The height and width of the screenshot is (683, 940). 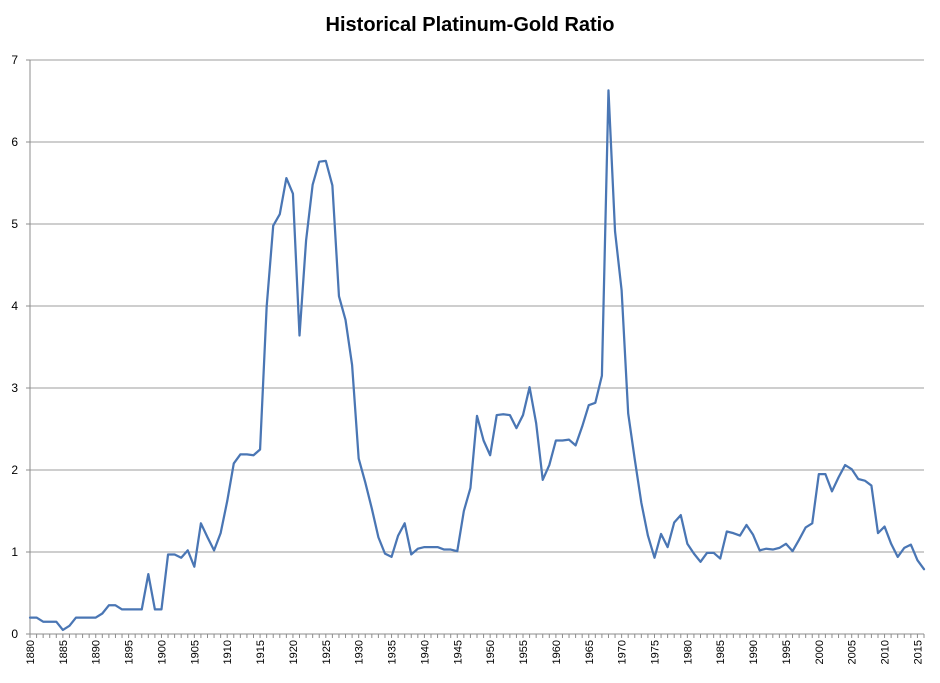 I want to click on y-tick-labels: 0 1 2 3 4 5 6 7, so click(x=14, y=347).